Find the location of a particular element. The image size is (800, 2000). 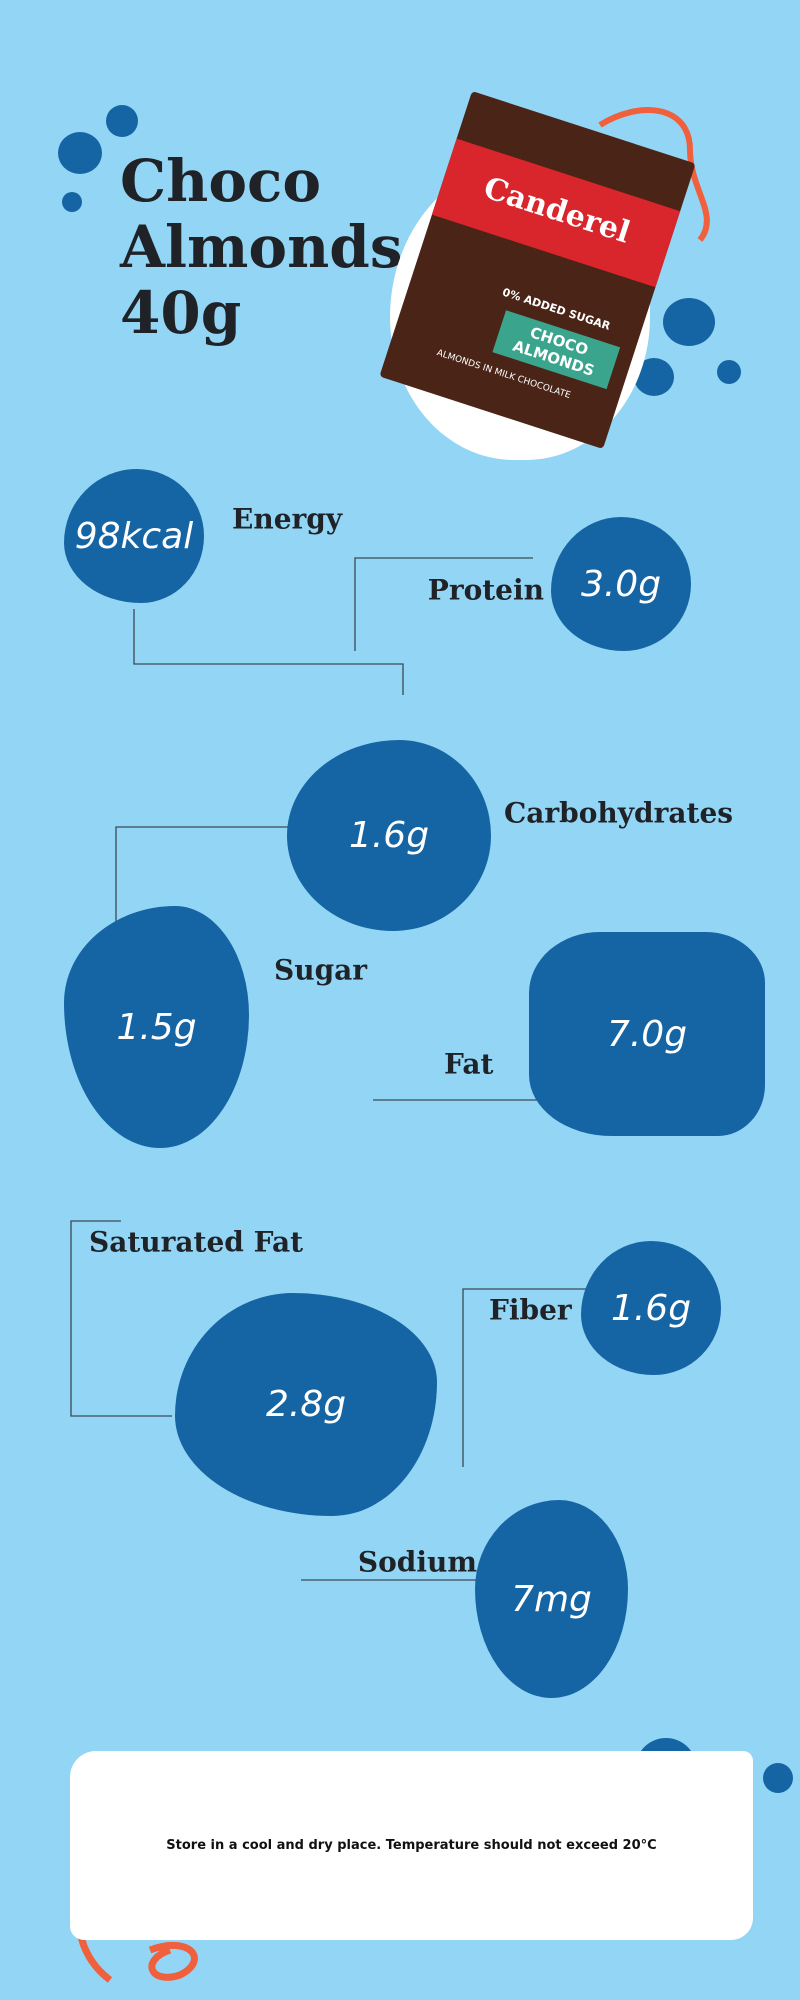

nutrient-label: Carbohydrates is located at coordinates (619, 813).